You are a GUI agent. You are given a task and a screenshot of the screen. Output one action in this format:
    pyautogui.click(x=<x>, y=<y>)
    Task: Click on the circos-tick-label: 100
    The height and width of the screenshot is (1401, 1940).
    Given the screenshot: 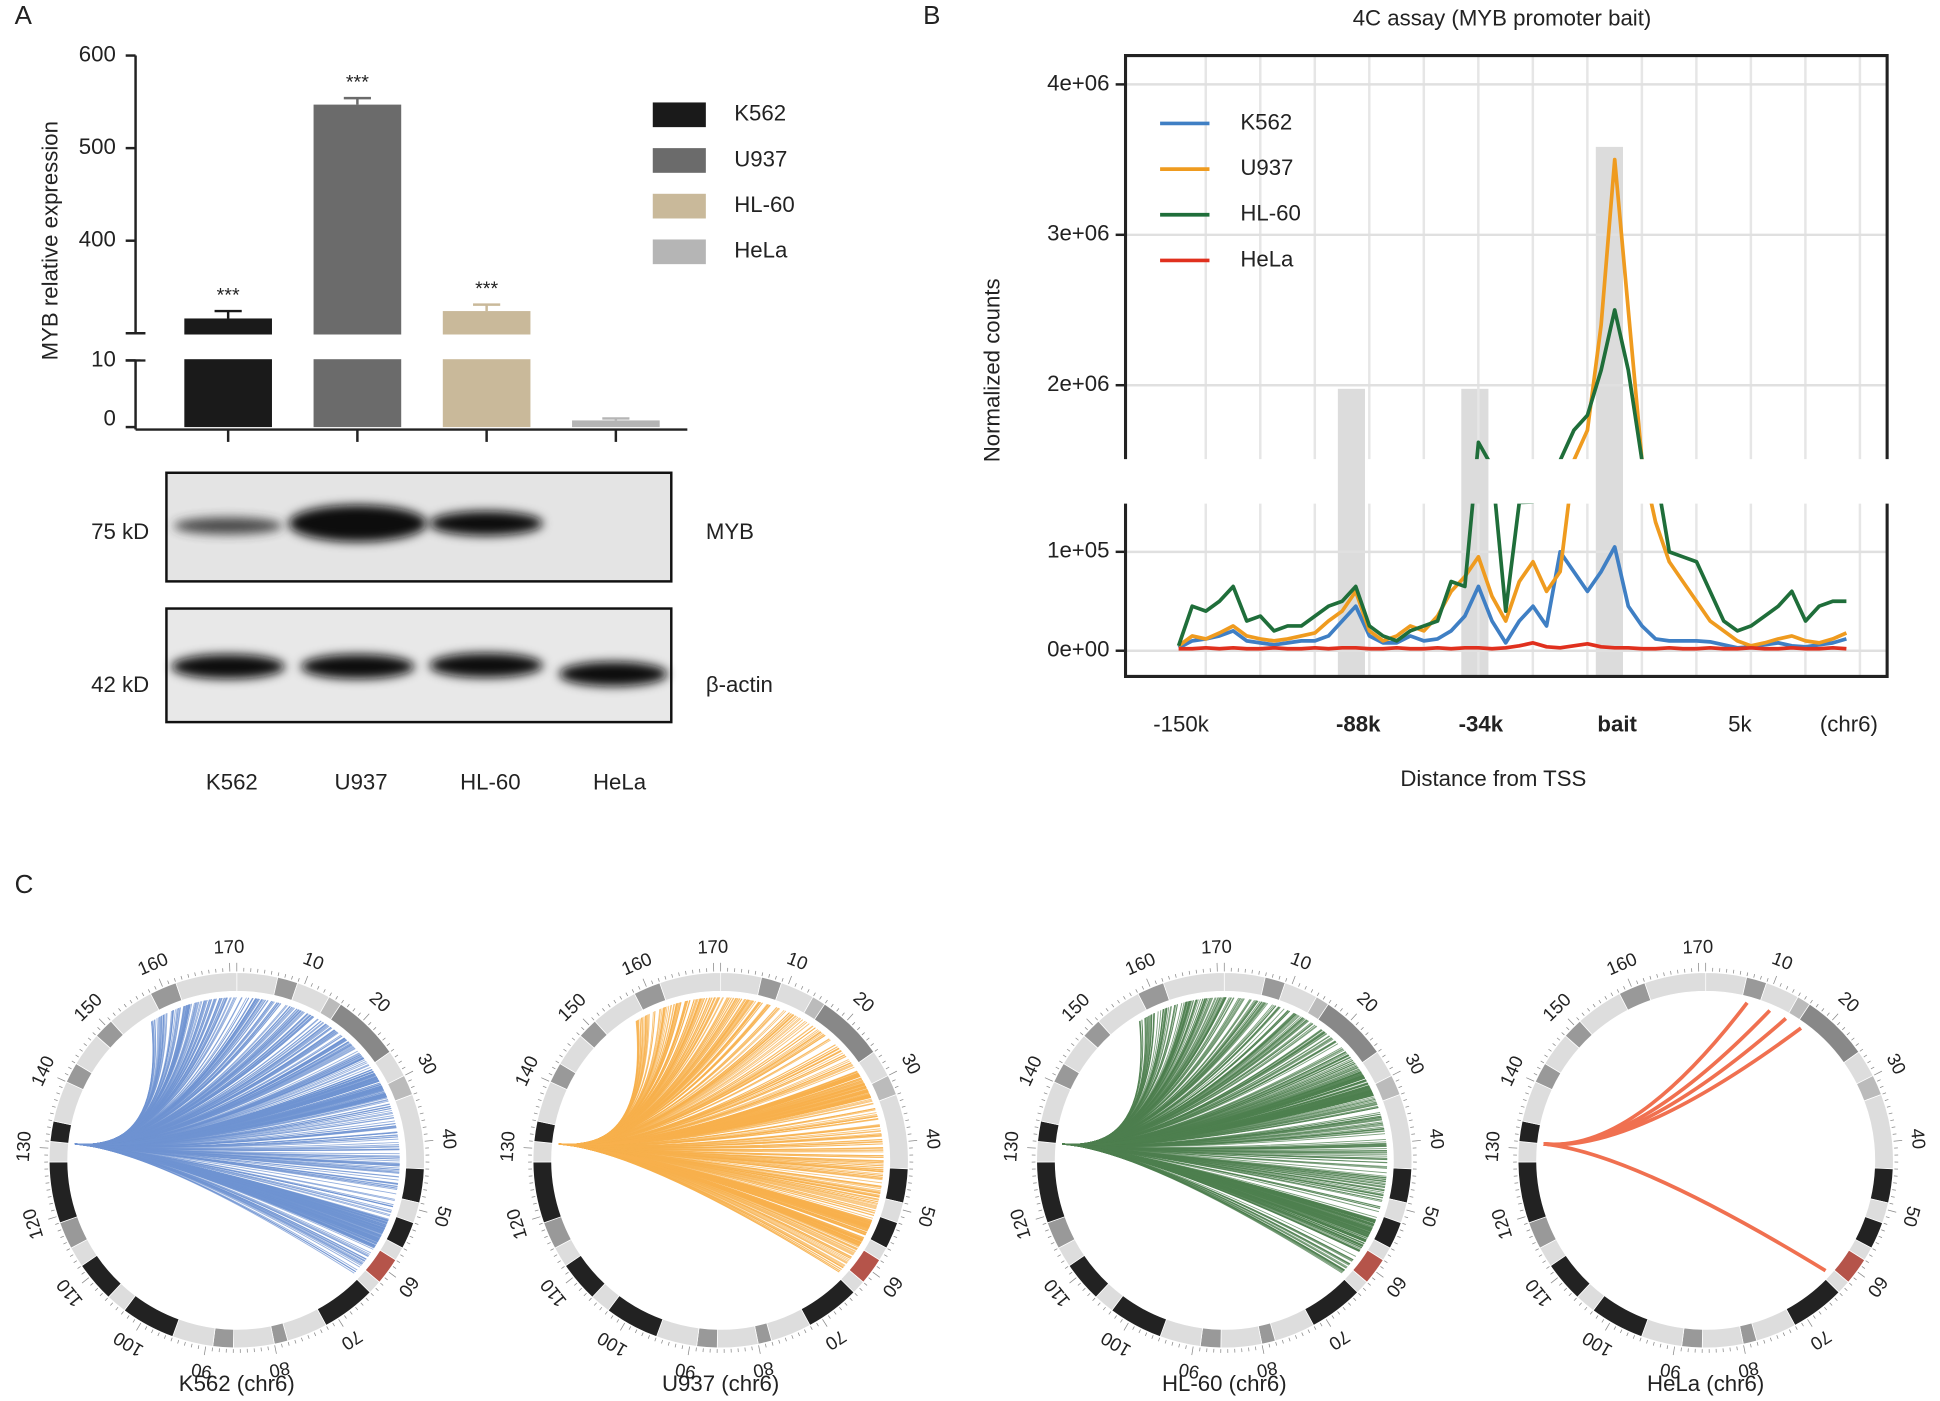 What is the action you would take?
    pyautogui.click(x=1115, y=1345)
    